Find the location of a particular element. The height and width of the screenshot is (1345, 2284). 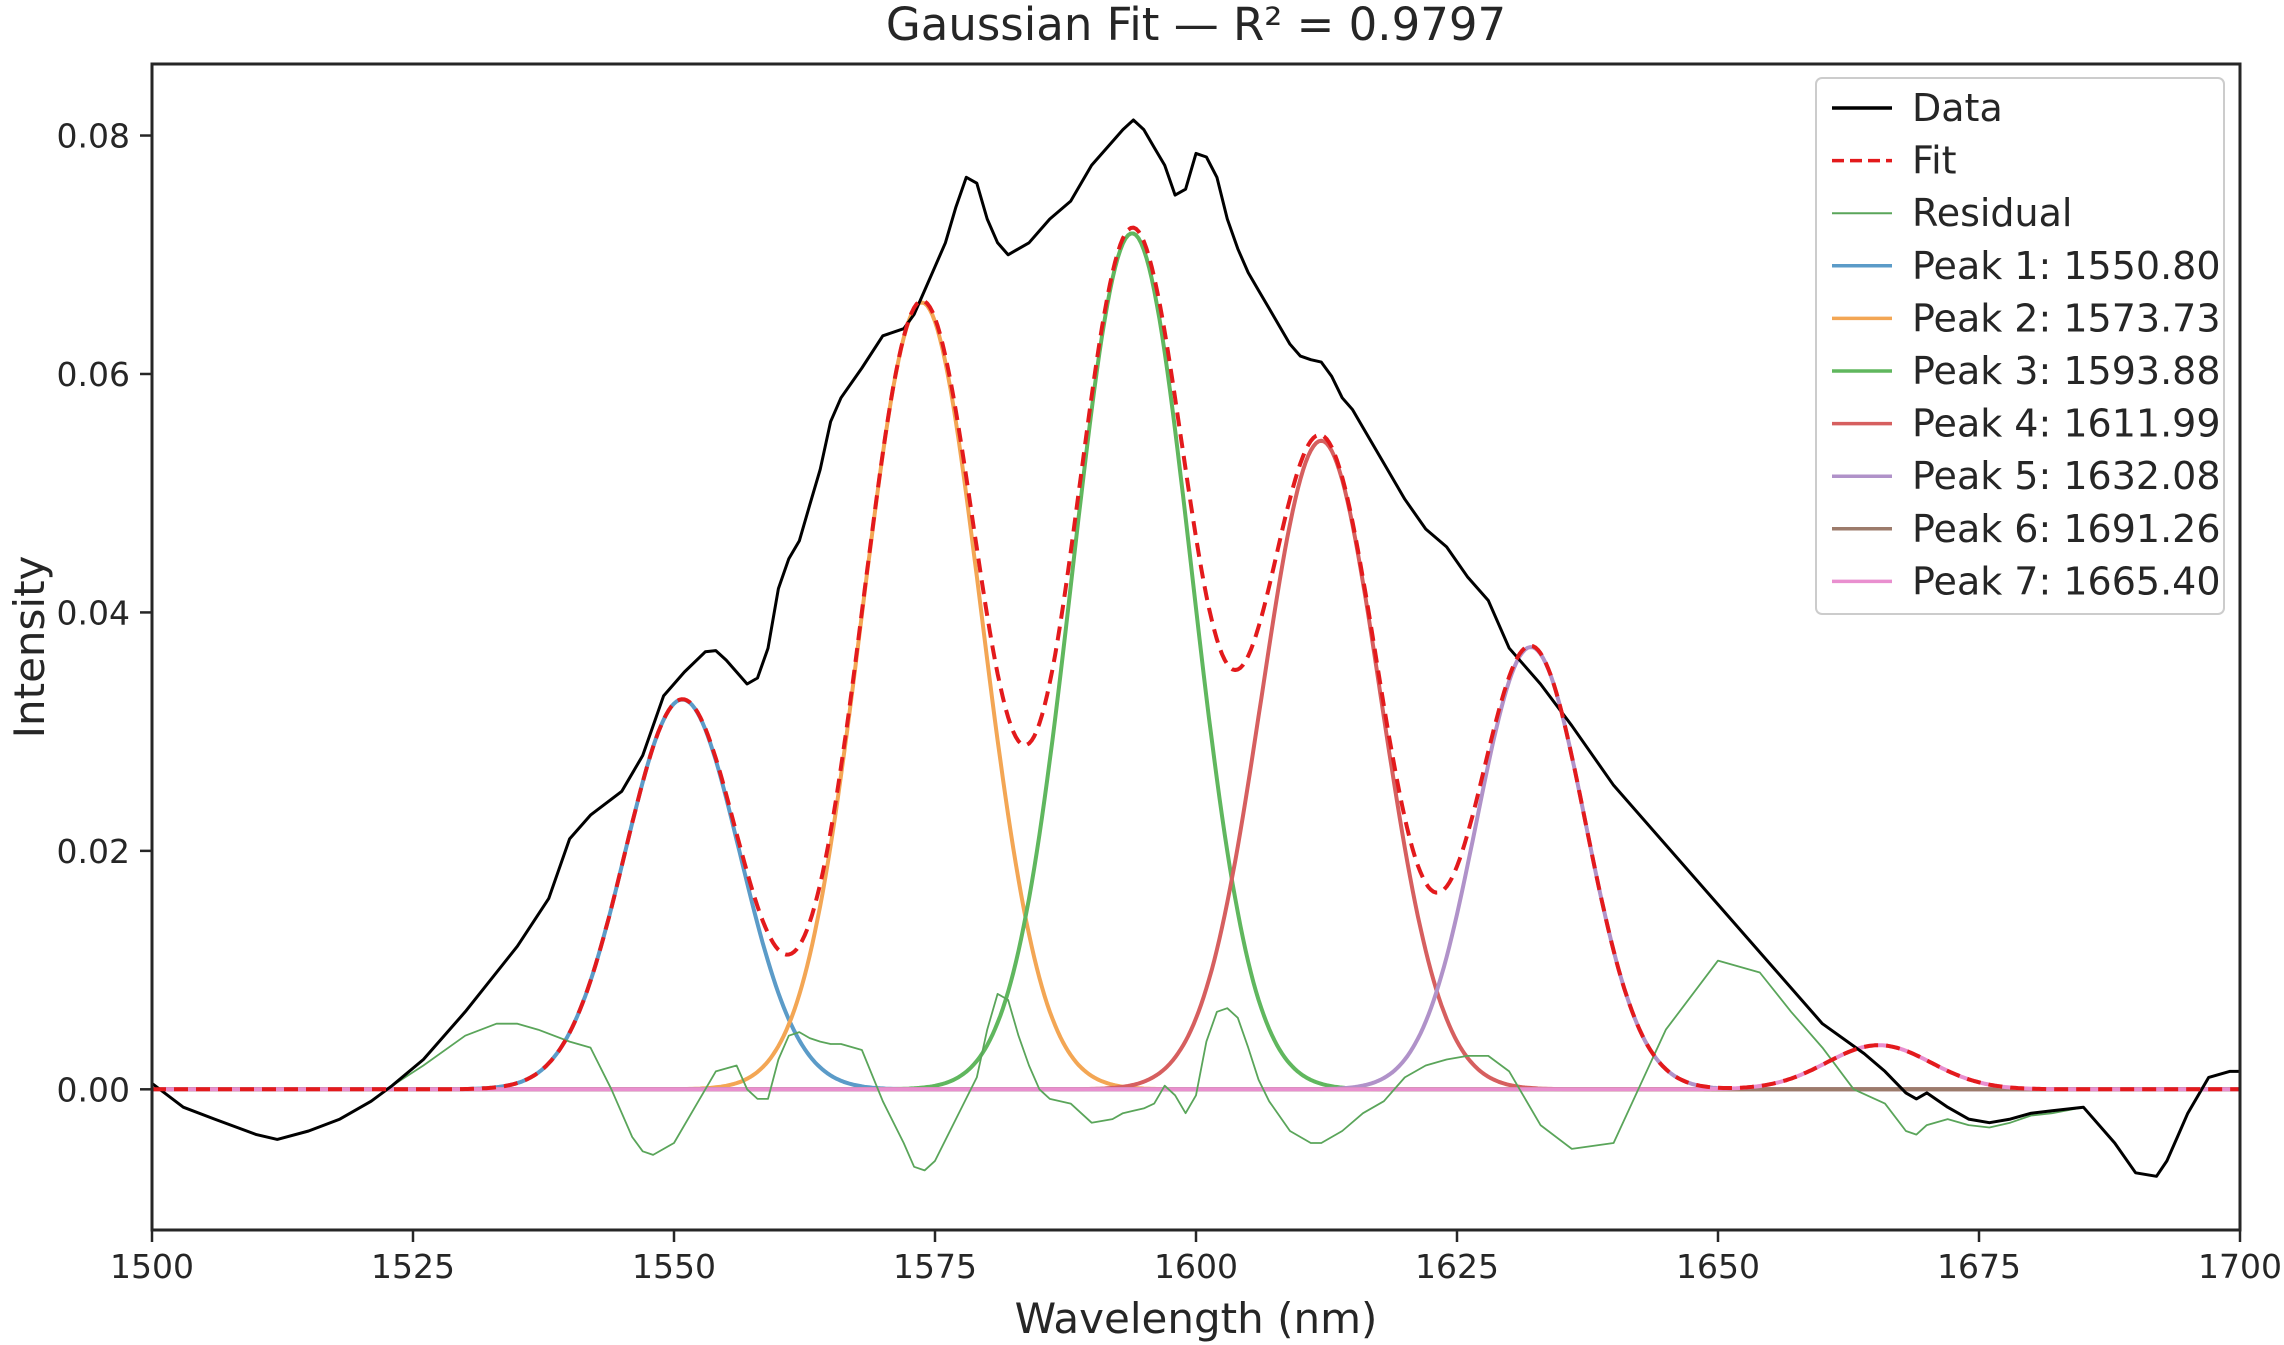

y-axis-label: Intensity is located at coordinates (29, 647).